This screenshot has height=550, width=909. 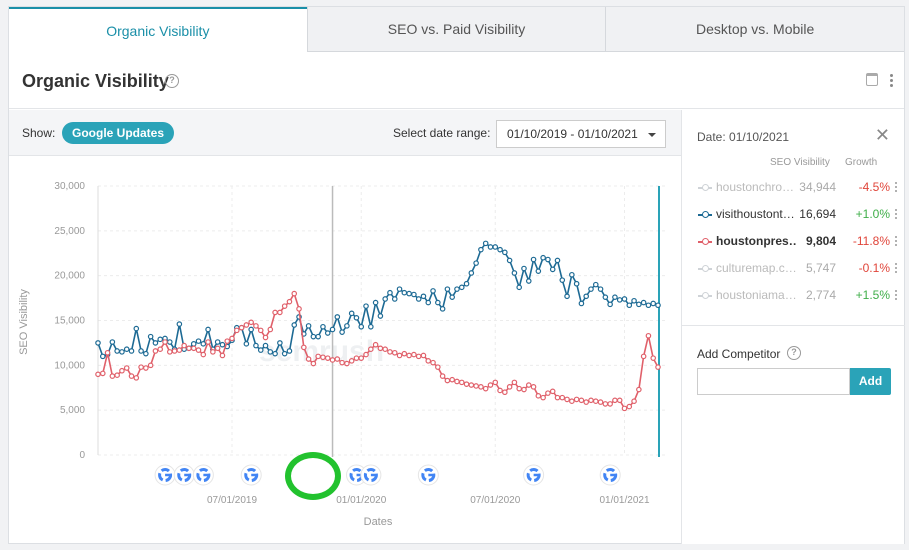 I want to click on google-updates-toggle: Google Updates, so click(x=118, y=133).